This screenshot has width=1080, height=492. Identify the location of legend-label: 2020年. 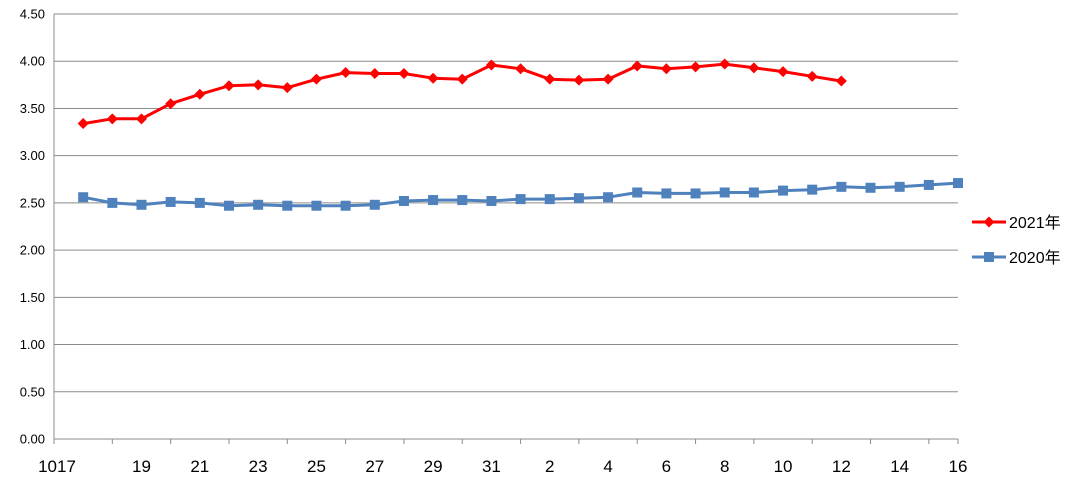
(1035, 258).